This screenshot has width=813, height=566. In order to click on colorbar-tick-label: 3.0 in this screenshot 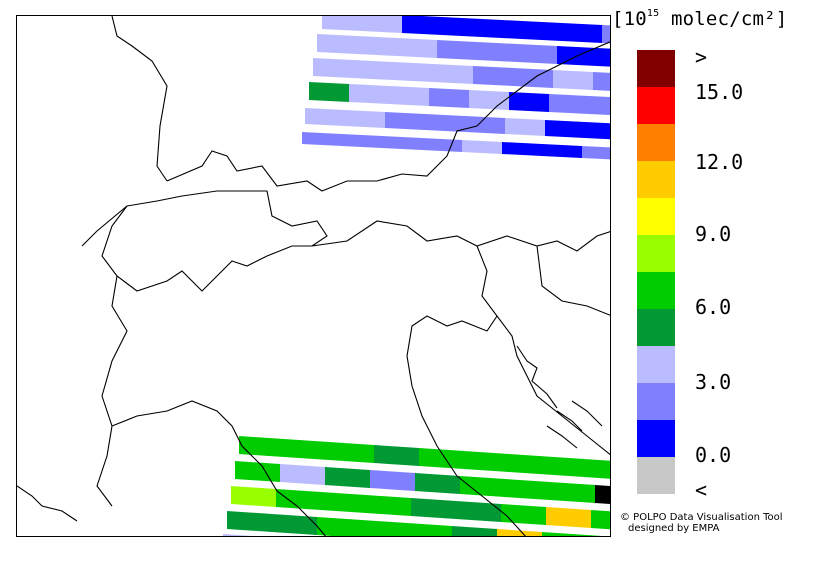, I will do `click(713, 382)`.